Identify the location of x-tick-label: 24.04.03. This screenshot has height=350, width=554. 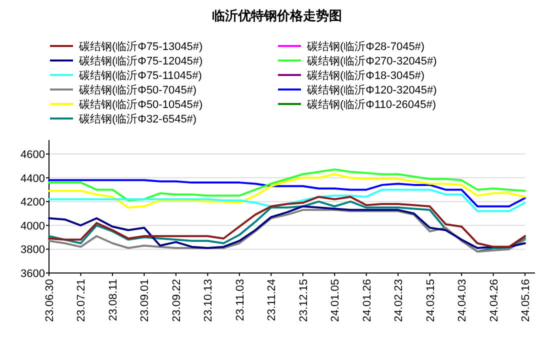
(462, 300).